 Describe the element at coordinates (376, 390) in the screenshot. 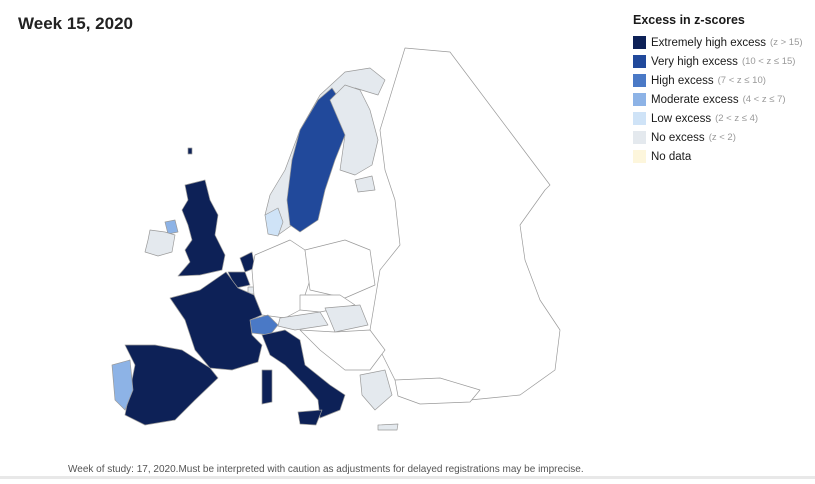

I see `region-greece` at that location.